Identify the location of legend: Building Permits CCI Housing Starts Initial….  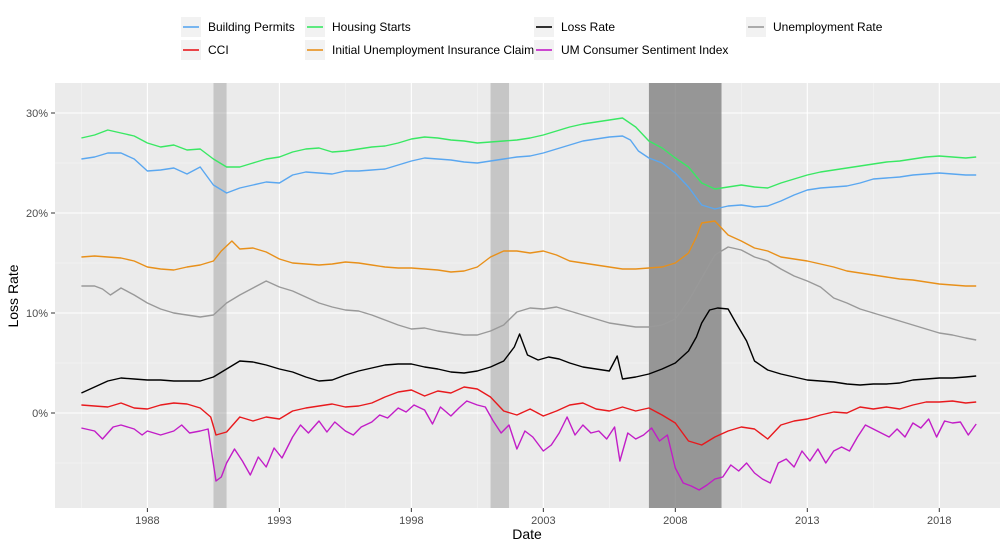
(532, 38).